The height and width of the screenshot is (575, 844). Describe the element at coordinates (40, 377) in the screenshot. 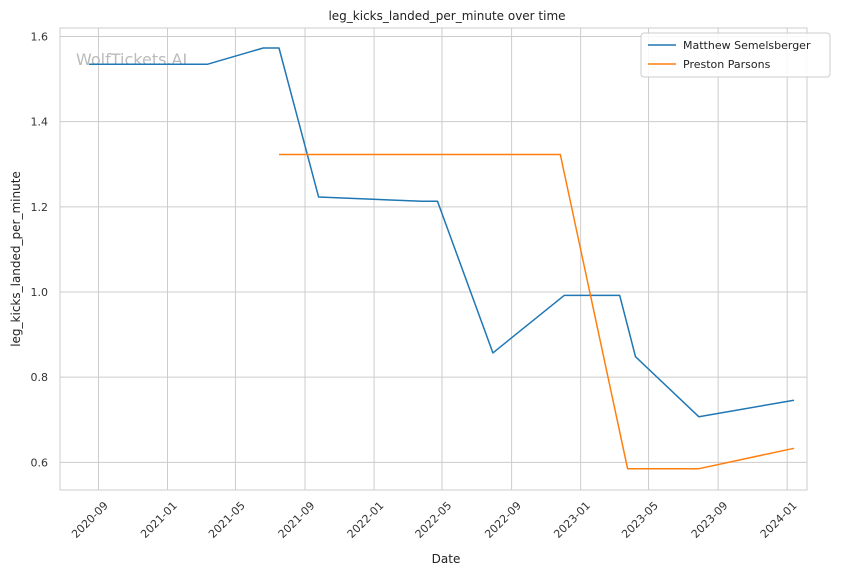

I see `y-tick-label: 0.8` at that location.